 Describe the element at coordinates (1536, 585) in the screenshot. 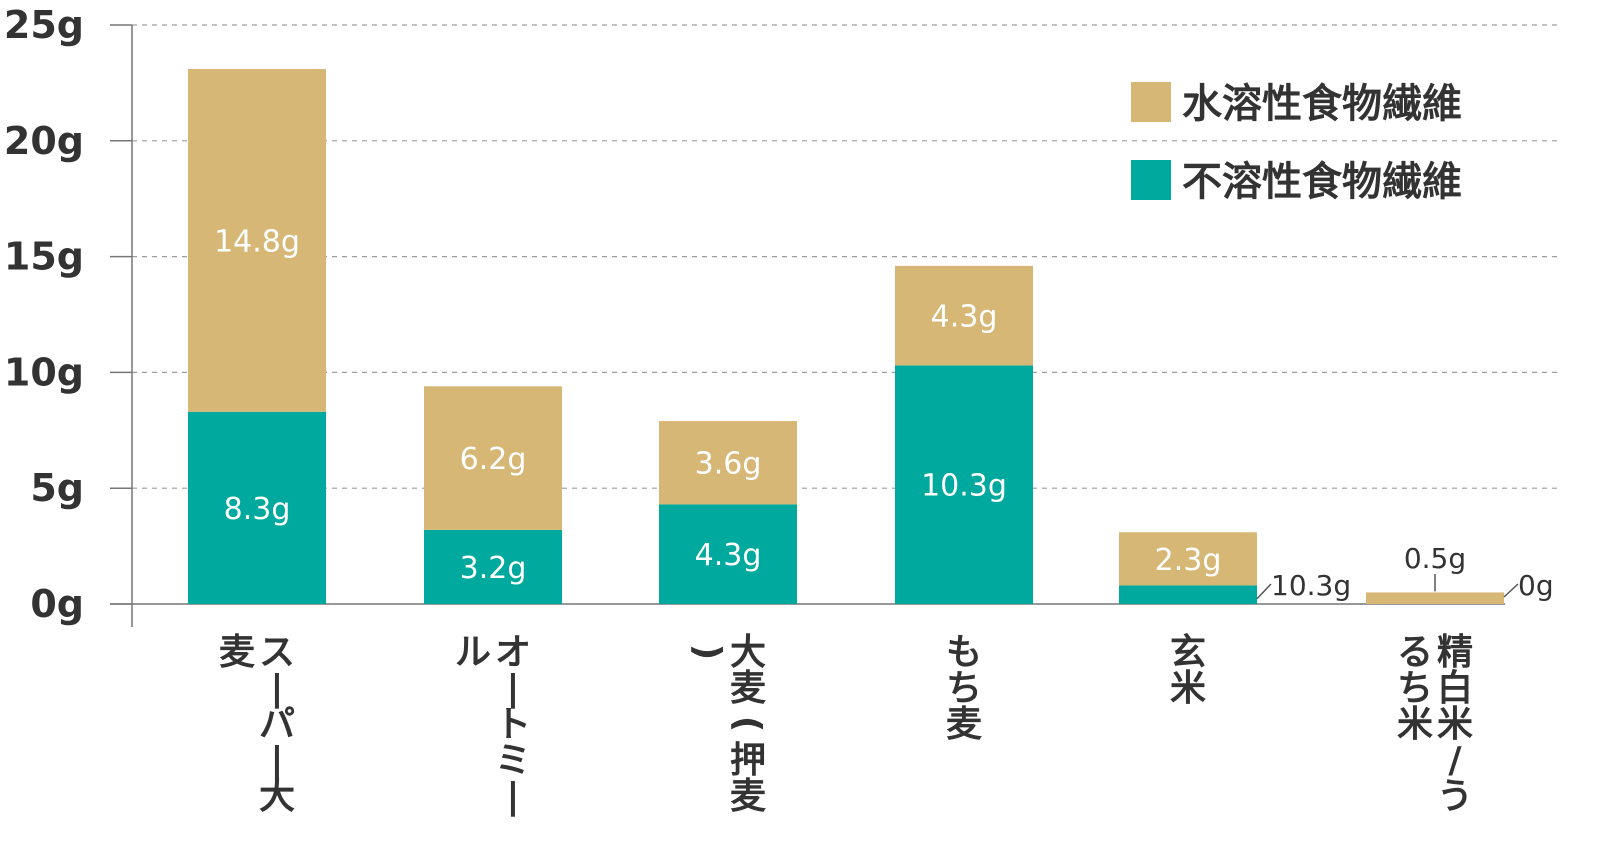

I see `data-label-insoluble: 0g` at that location.